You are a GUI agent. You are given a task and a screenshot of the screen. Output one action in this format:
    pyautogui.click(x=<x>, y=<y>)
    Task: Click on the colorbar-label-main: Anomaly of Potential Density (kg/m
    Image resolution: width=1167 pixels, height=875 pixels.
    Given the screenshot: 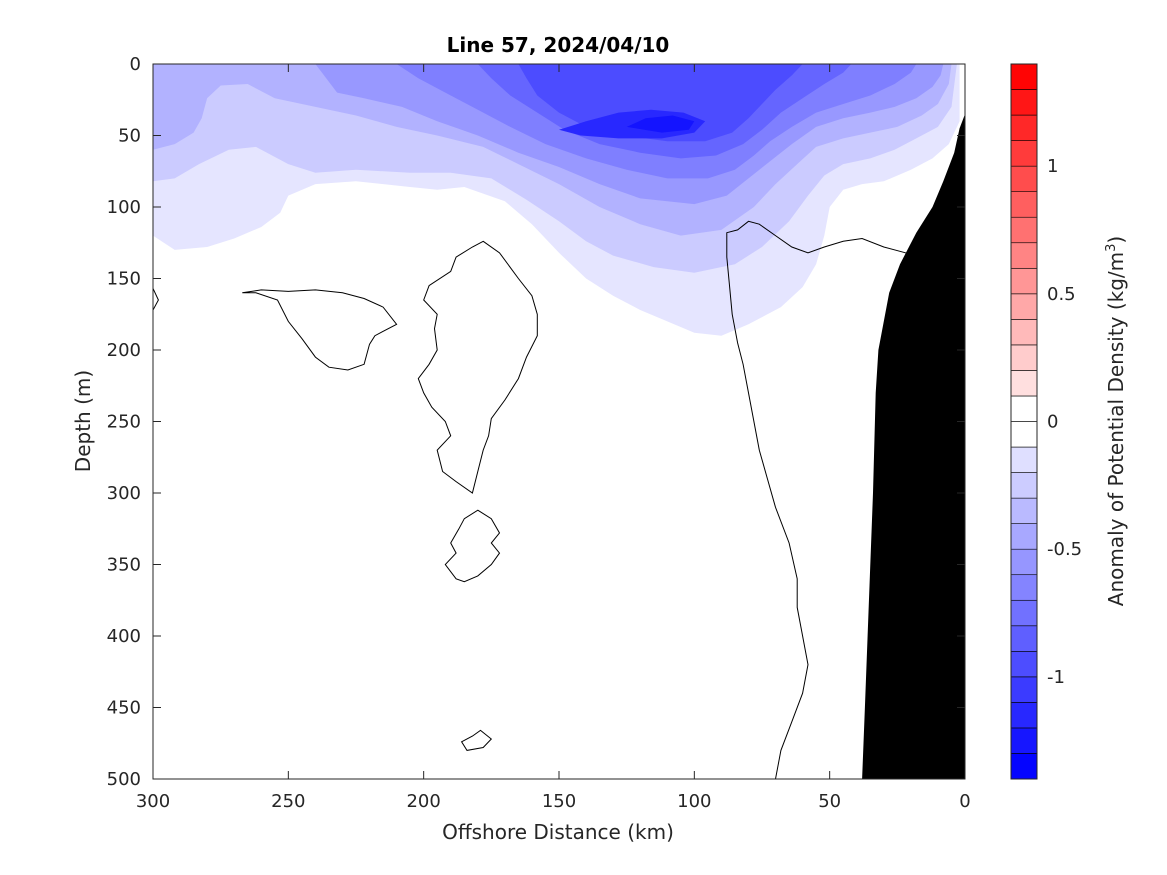 What is the action you would take?
    pyautogui.click(x=1116, y=429)
    